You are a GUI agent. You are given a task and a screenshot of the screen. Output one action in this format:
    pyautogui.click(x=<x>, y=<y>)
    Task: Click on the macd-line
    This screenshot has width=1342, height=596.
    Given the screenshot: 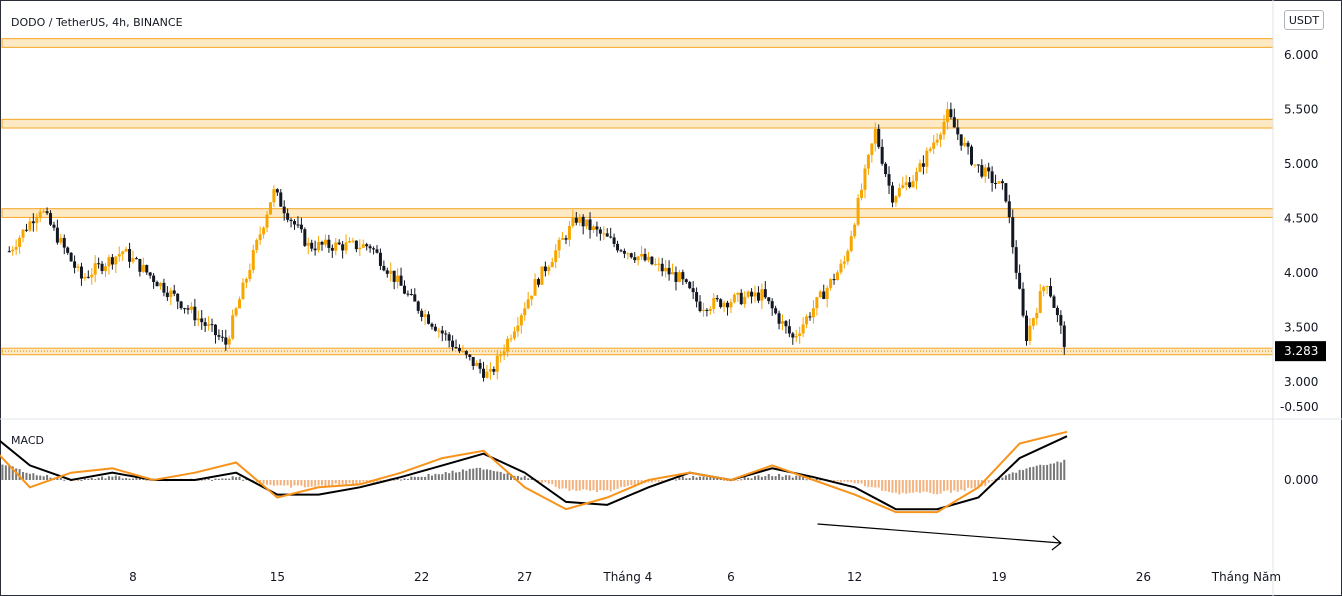 What is the action you would take?
    pyautogui.click(x=534, y=473)
    